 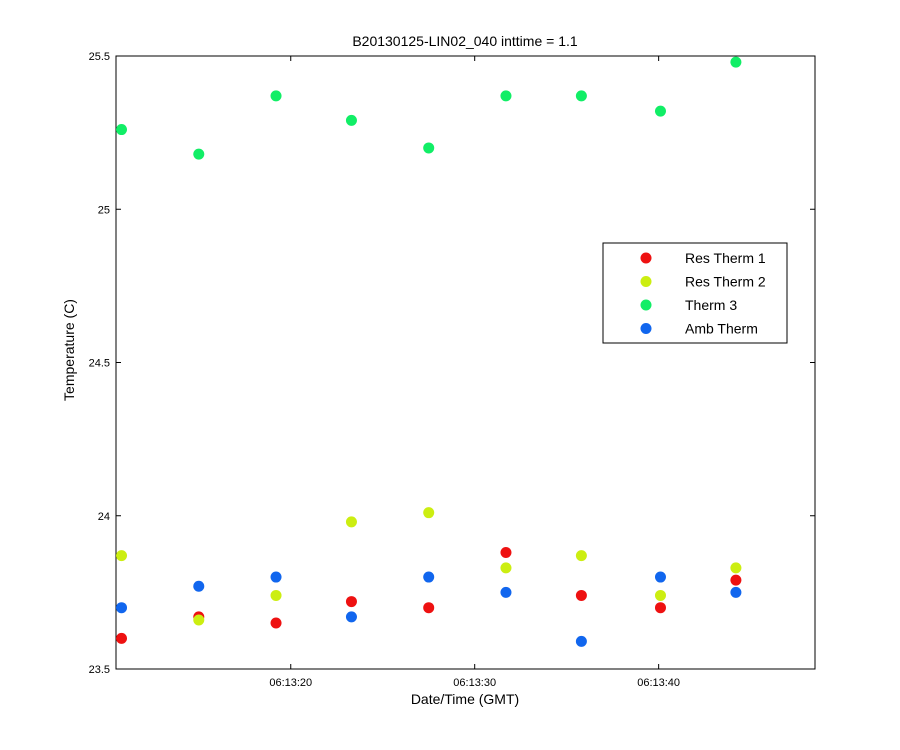 What do you see at coordinates (99, 364) in the screenshot?
I see `y-tick-label: 24.5` at bounding box center [99, 364].